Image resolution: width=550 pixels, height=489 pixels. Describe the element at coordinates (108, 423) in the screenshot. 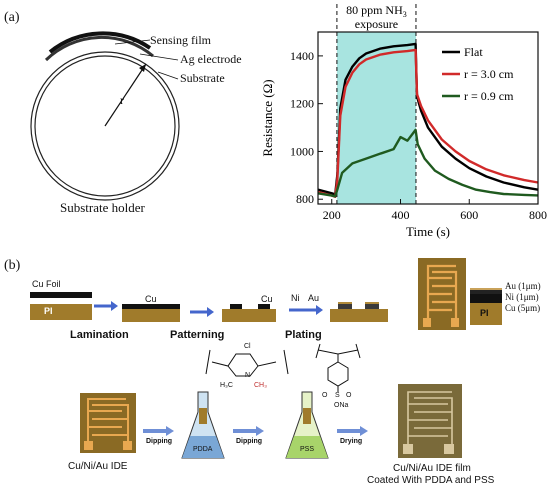

I see `ide-electrode-bottom` at that location.